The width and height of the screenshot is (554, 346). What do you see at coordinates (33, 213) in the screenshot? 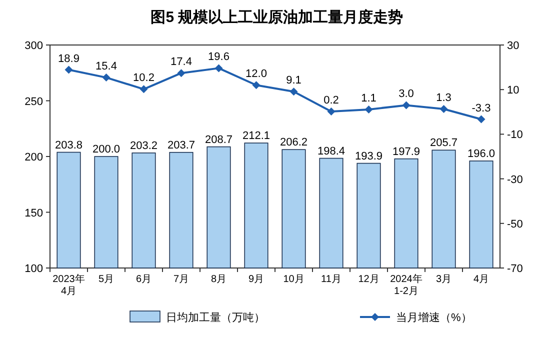
I see `y-tick-label: 150` at bounding box center [33, 213].